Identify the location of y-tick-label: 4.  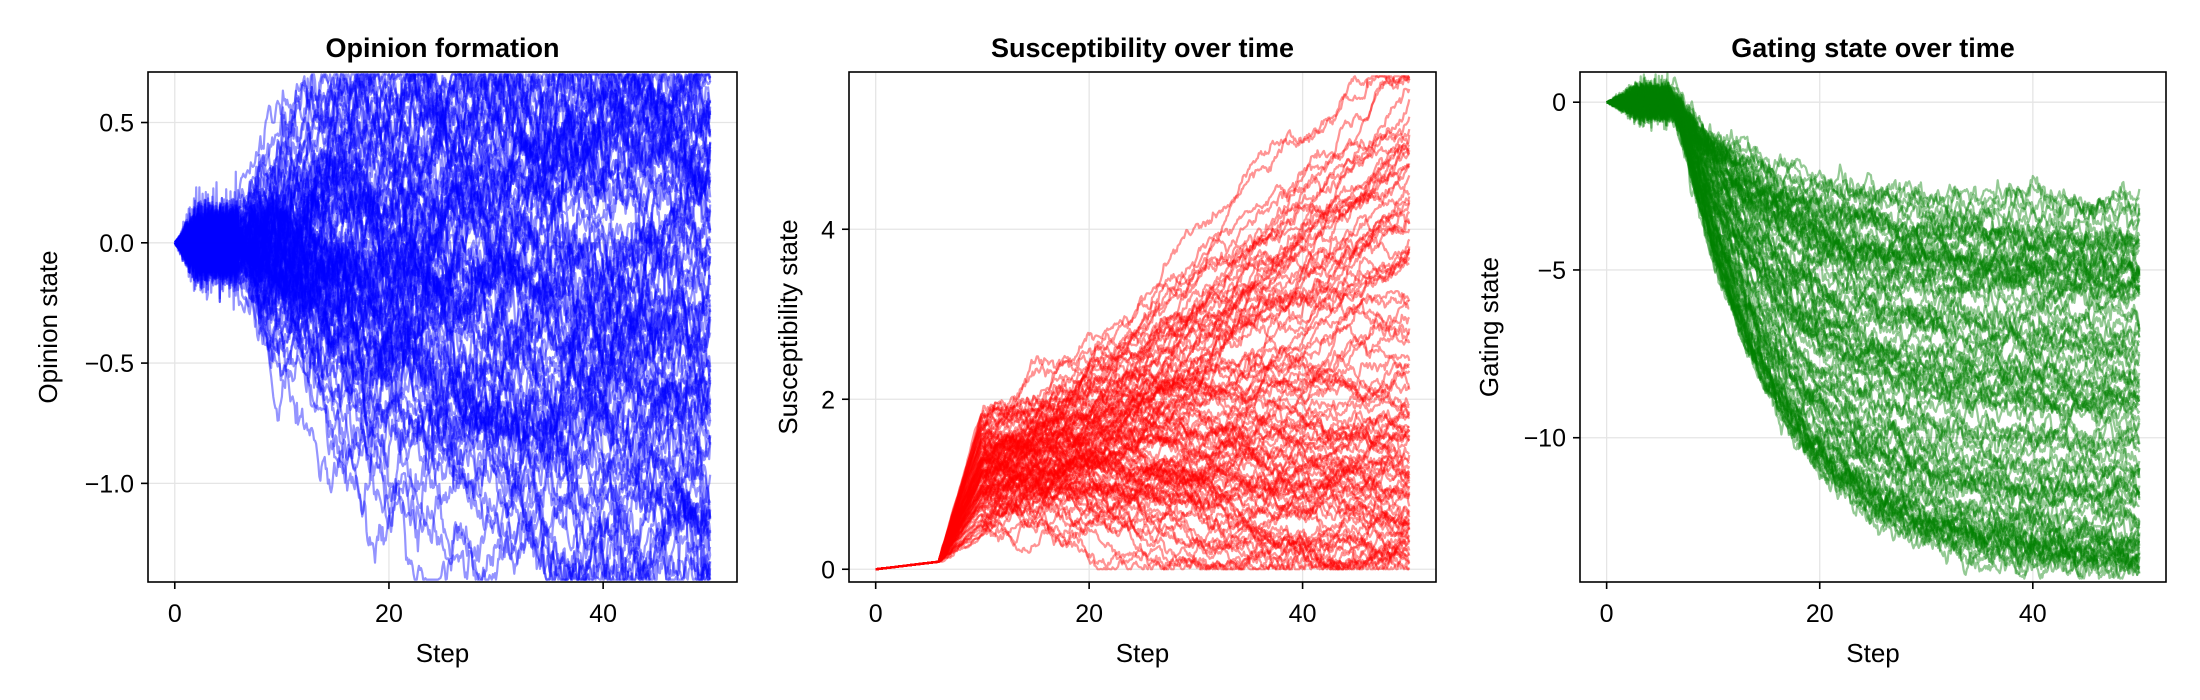
(828, 230).